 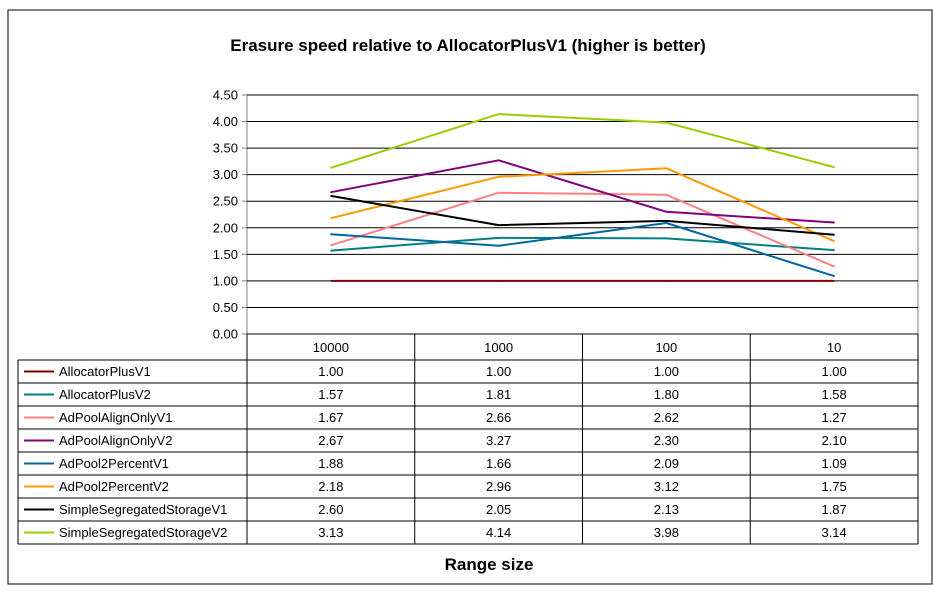 What do you see at coordinates (666, 440) in the screenshot?
I see `data-label: 2.30` at bounding box center [666, 440].